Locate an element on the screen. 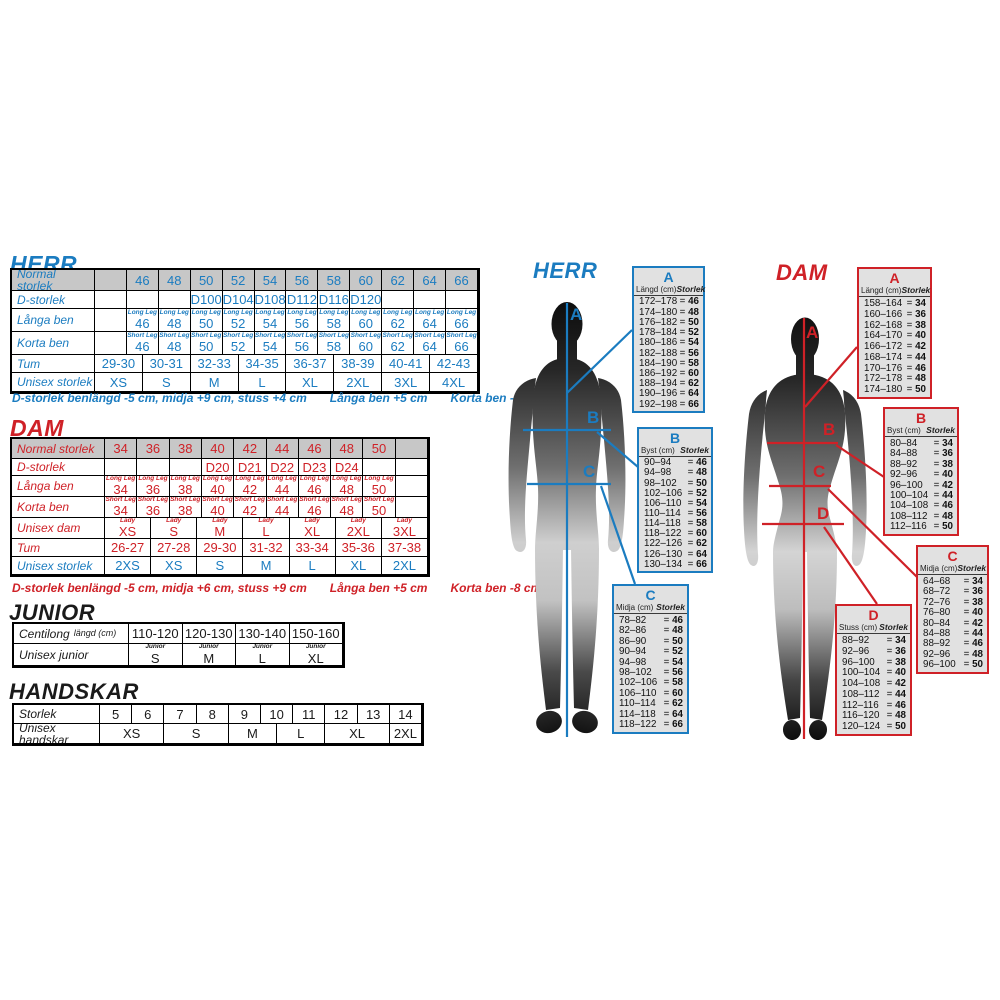  dam-body-letter-d: D is located at coordinates (823, 513).